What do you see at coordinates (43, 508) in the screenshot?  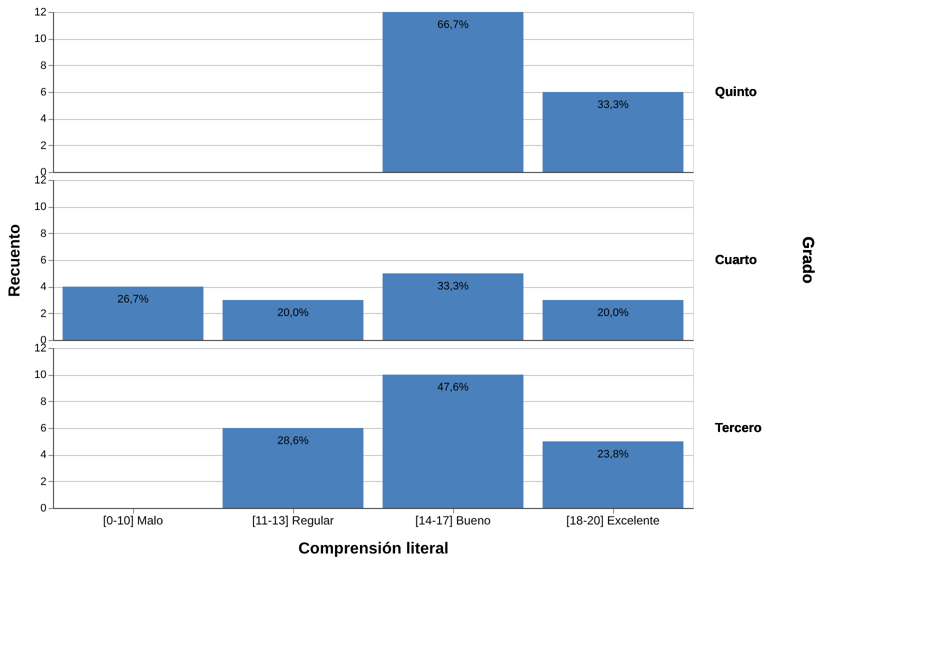 I see `y-tick-label: 0` at bounding box center [43, 508].